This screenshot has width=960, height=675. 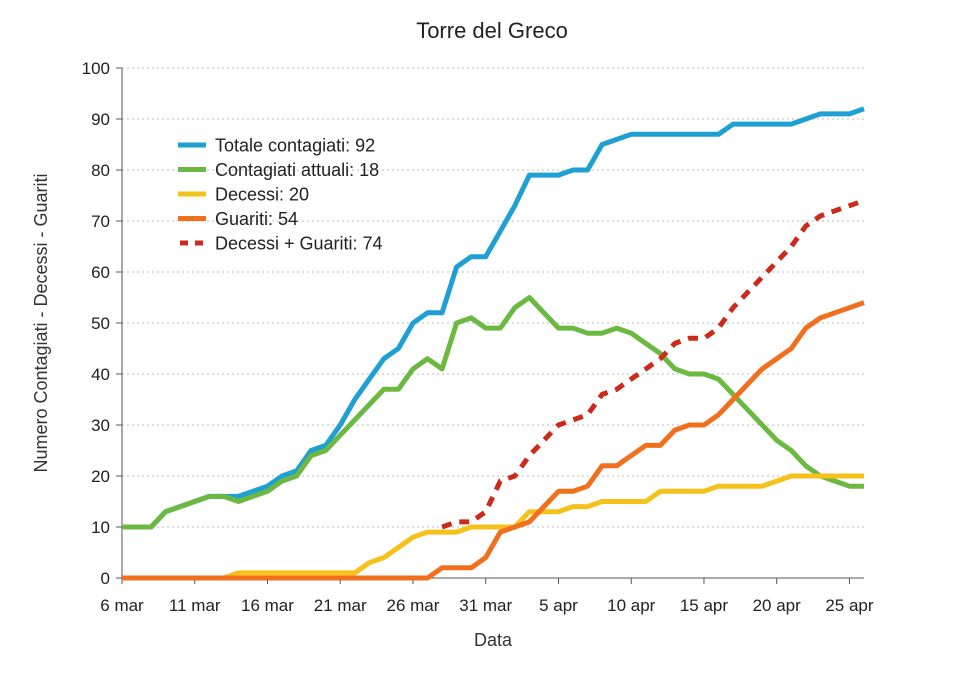 I want to click on y-tick-label: 100, so click(x=96, y=68).